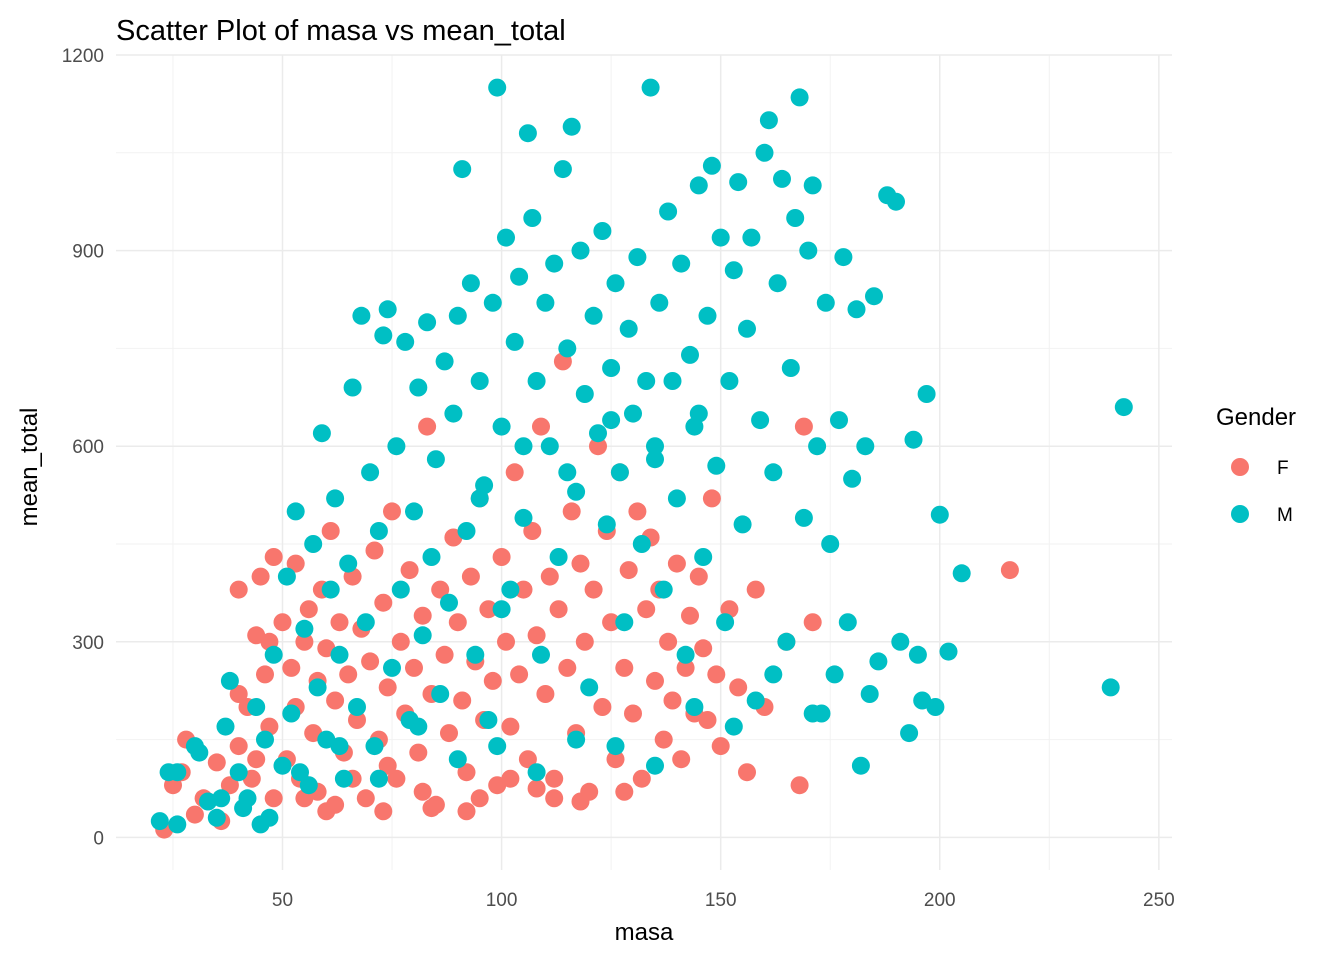 The image size is (1344, 960). I want to click on legend: Gender FM, so click(1256, 465).